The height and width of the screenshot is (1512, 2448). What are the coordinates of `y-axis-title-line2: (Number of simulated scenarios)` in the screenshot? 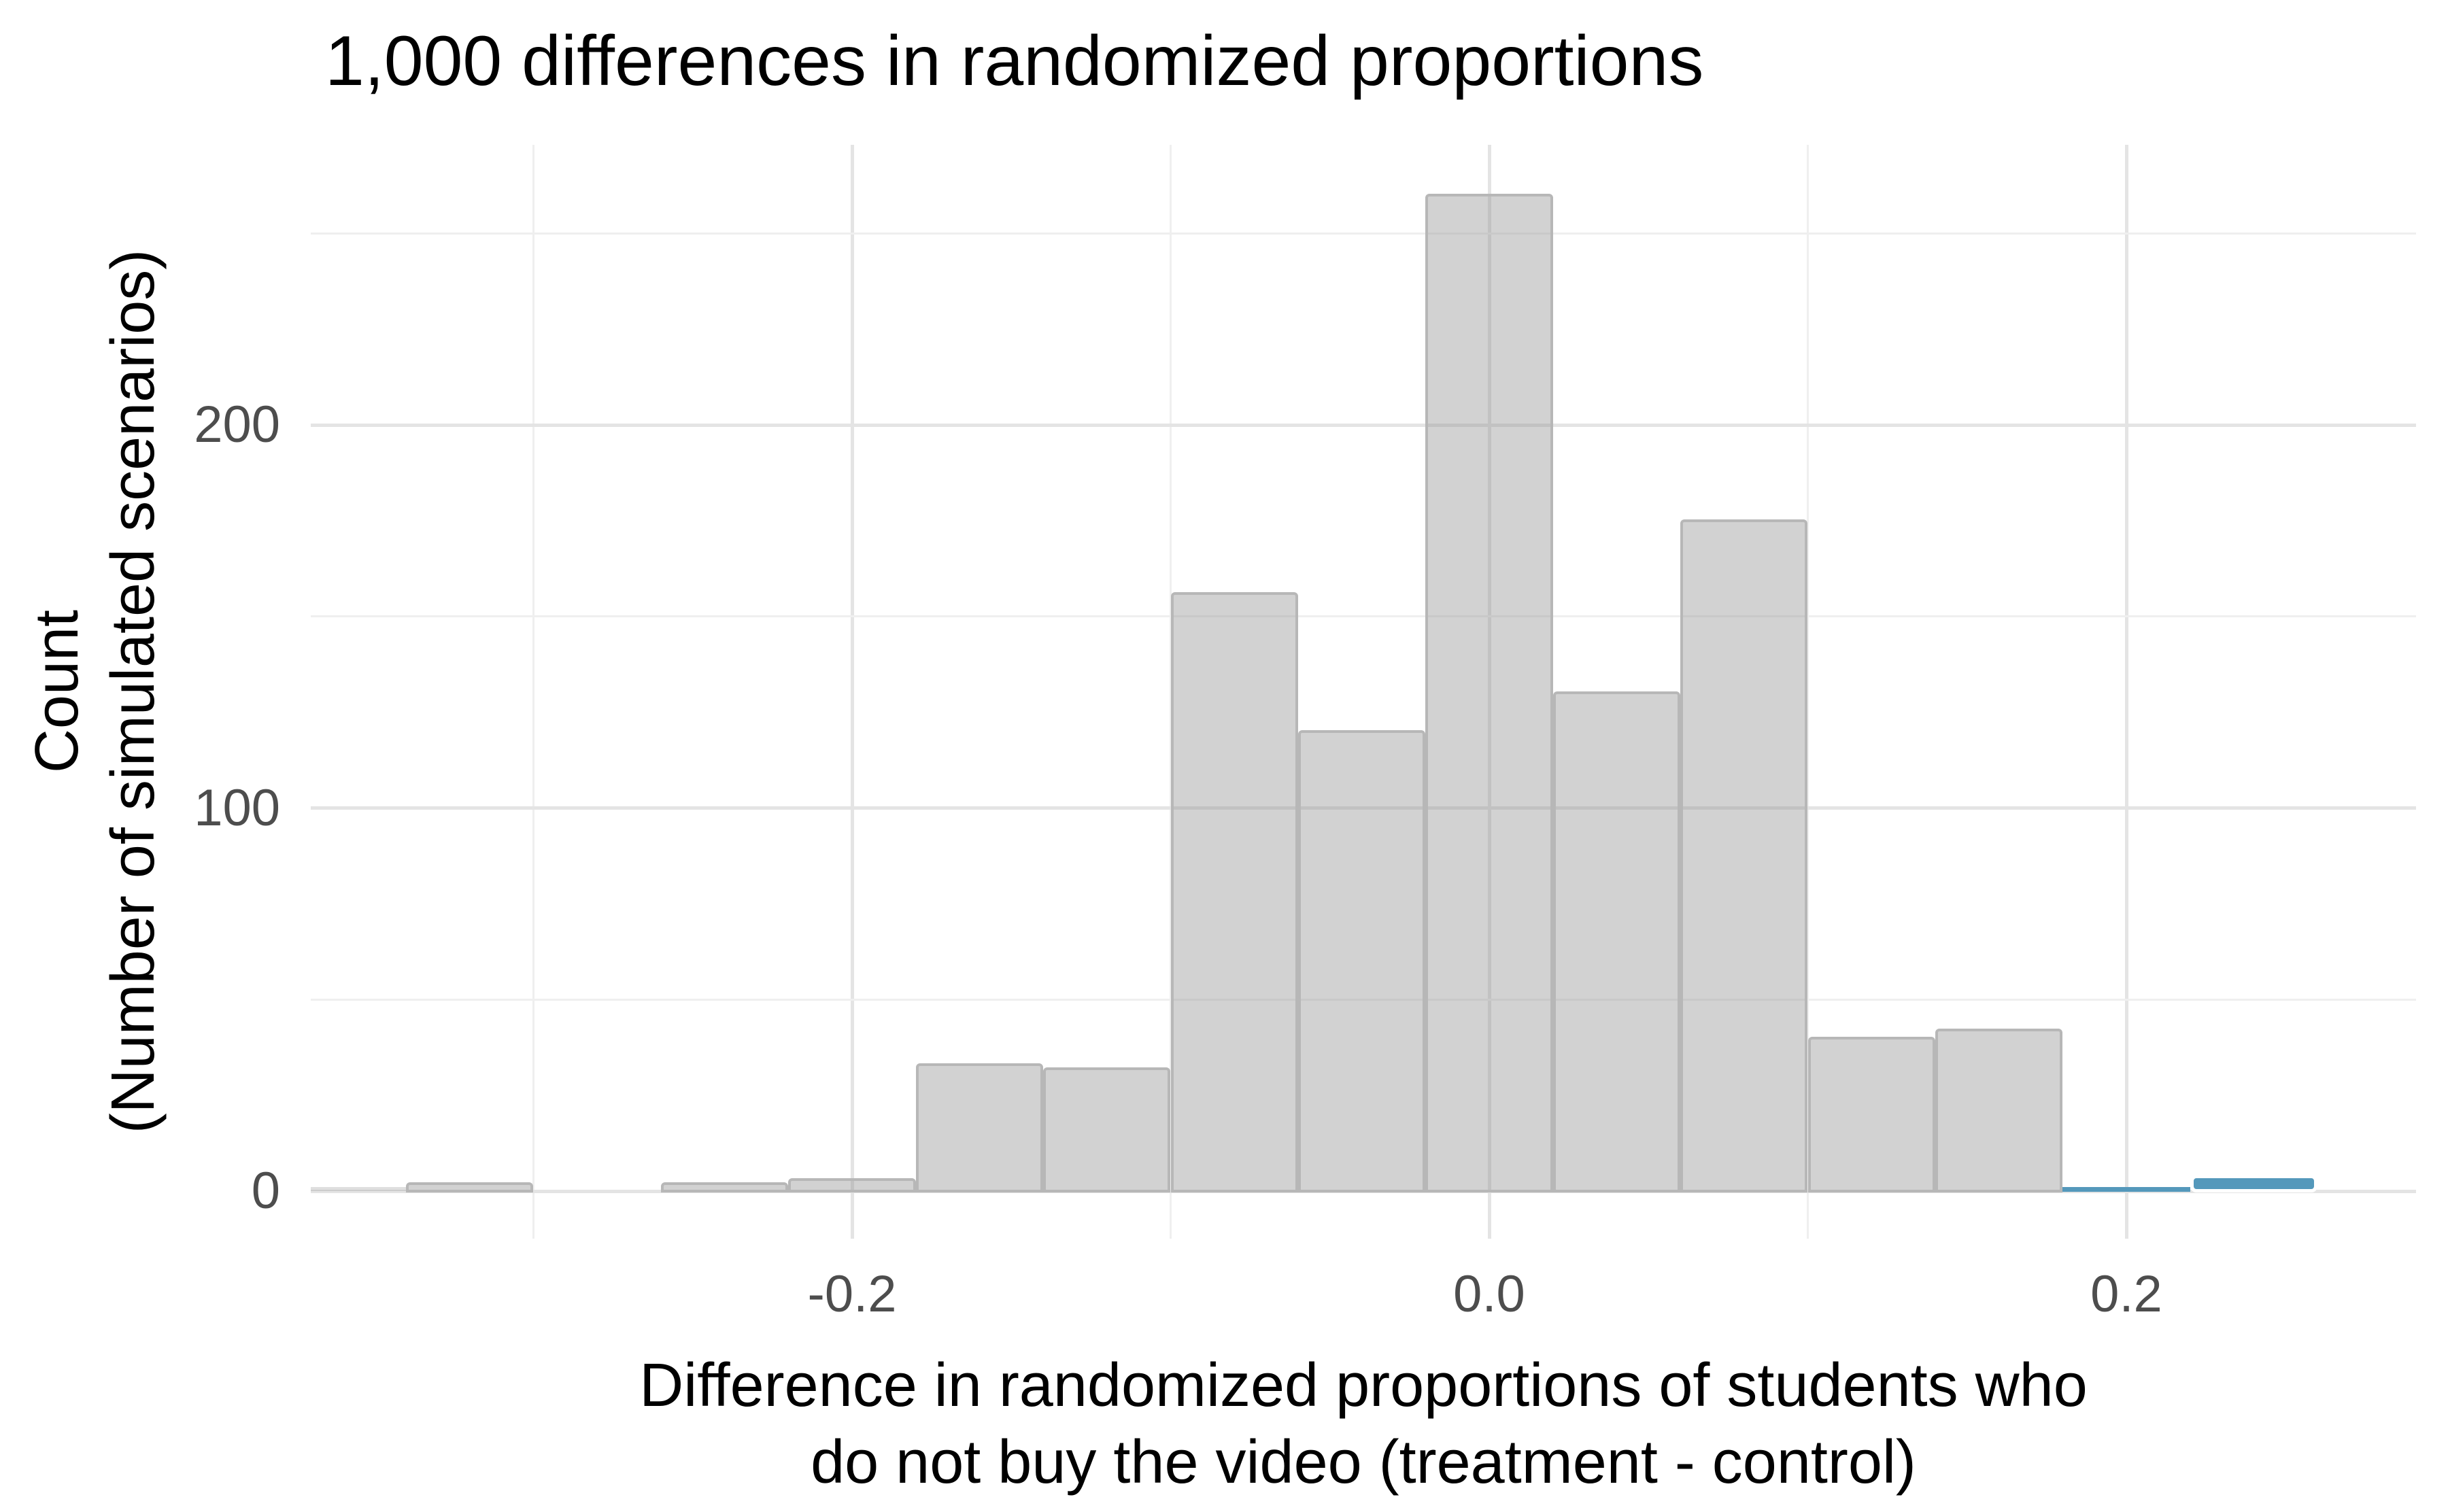 It's located at (133, 691).